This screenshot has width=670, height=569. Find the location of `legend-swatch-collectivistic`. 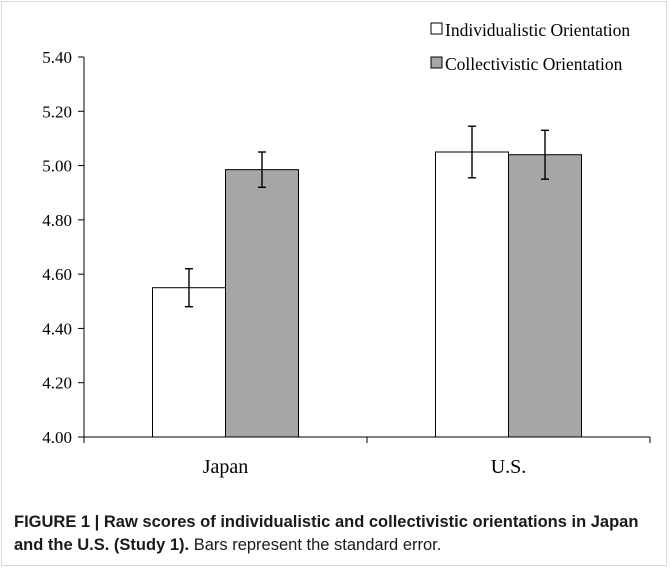

legend-swatch-collectivistic is located at coordinates (436, 62).